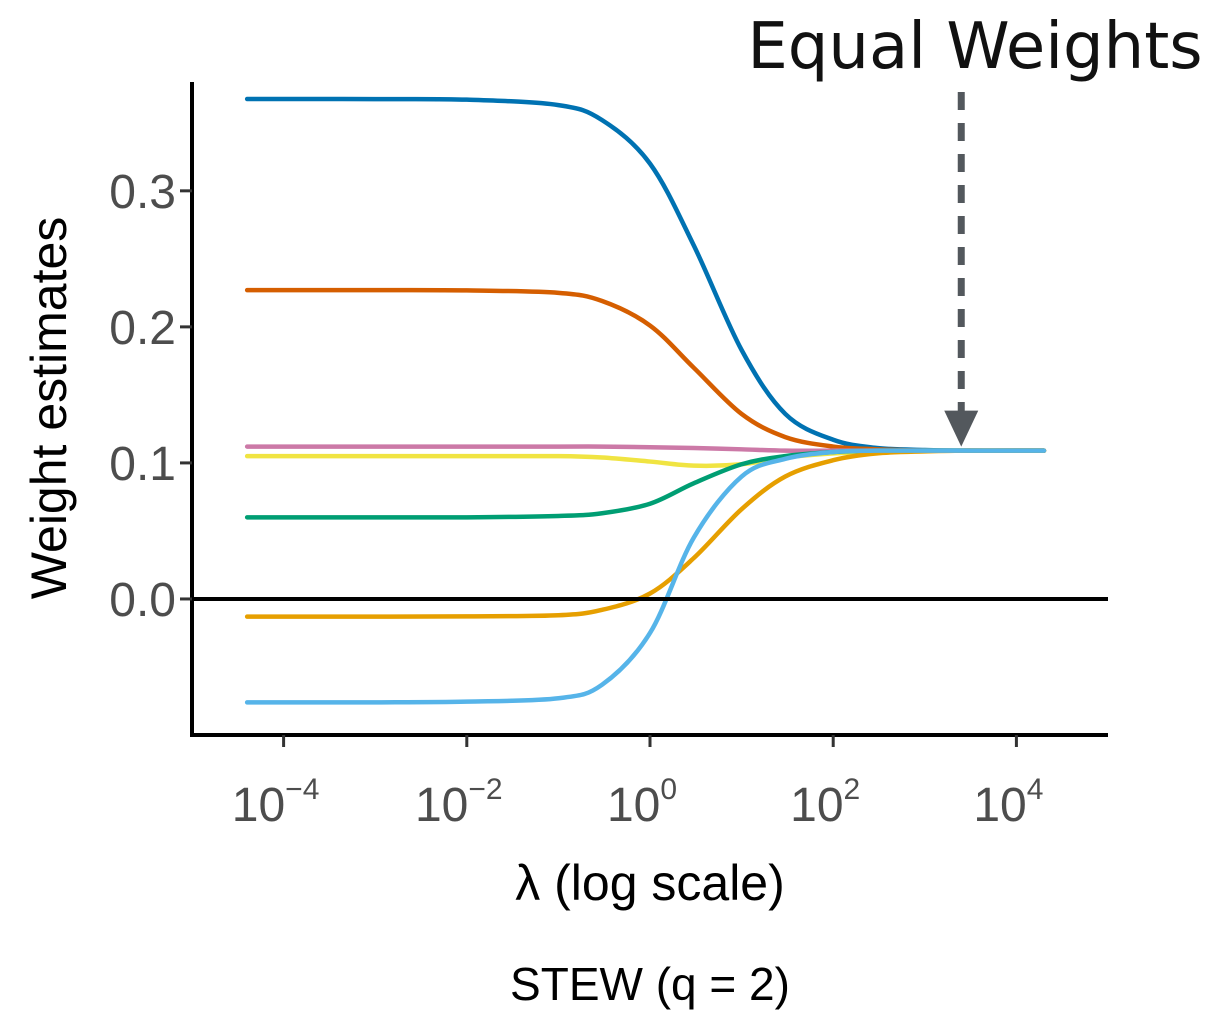 This screenshot has width=1231, height=1011. Describe the element at coordinates (142, 600) in the screenshot. I see `y-tick-label: 0.0` at that location.